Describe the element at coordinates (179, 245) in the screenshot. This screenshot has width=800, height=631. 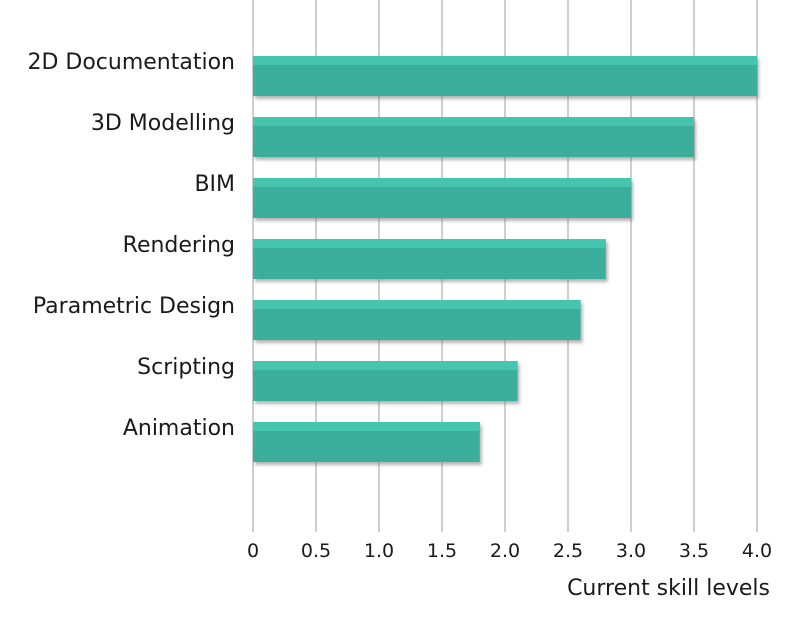
I see `category-label: Rendering` at that location.